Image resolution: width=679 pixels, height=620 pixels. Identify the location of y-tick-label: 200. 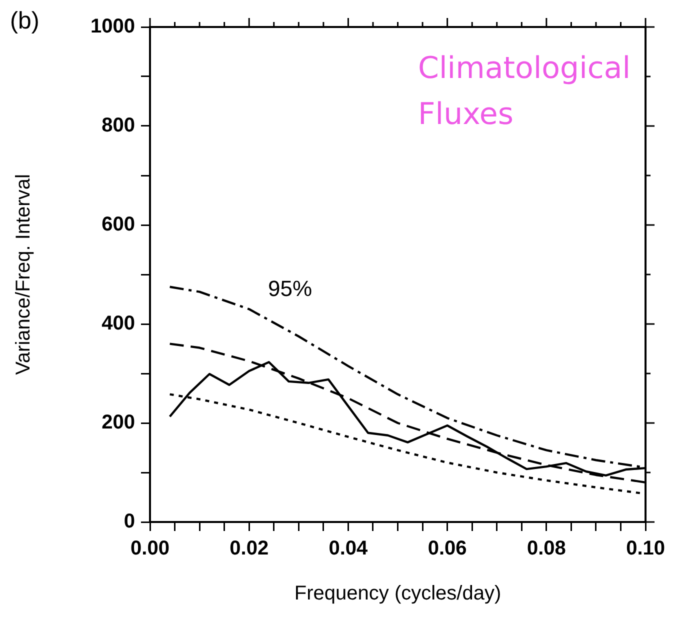
(118, 423).